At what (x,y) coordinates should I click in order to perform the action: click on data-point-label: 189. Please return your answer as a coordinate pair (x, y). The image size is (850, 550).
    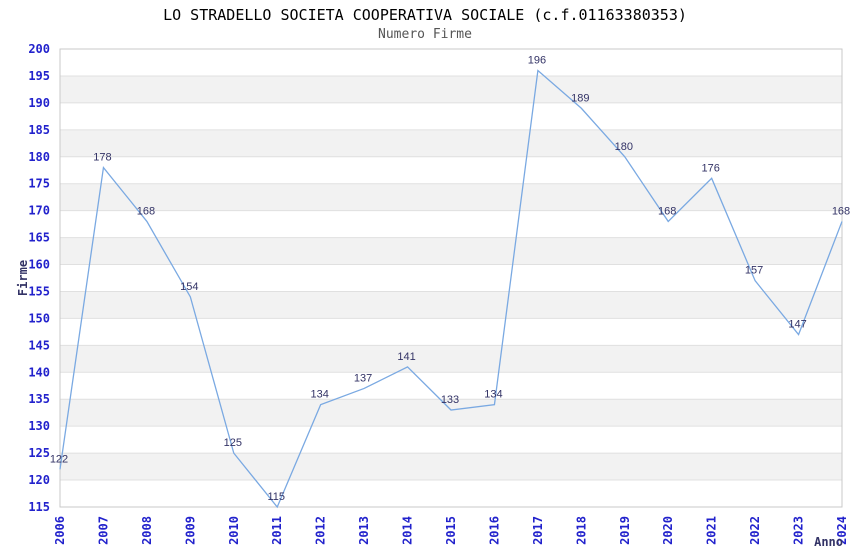
    Looking at the image, I should click on (580, 98).